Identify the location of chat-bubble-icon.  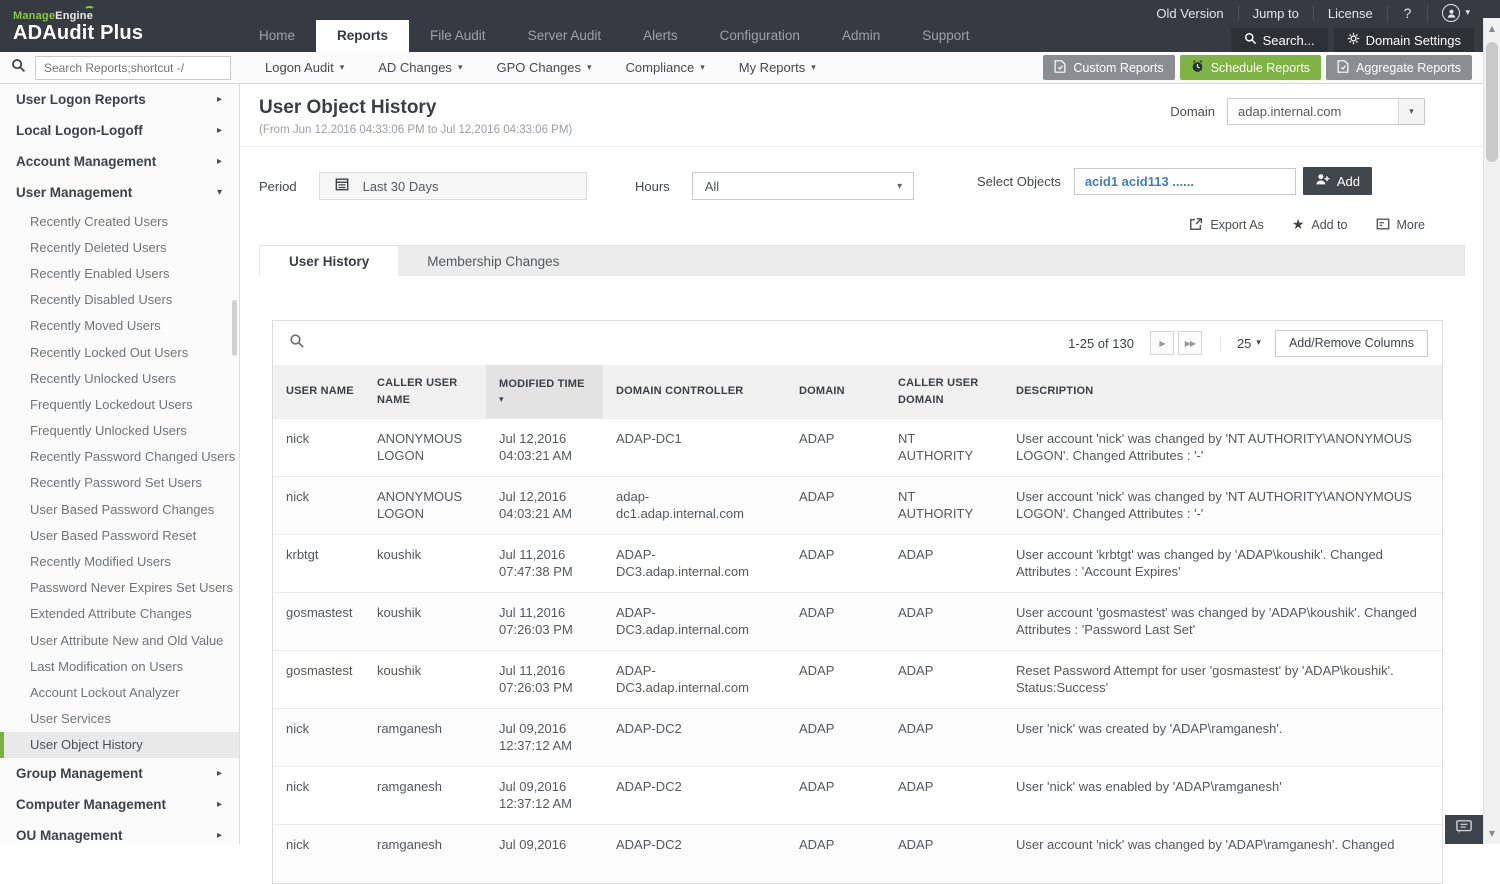
(1464, 829).